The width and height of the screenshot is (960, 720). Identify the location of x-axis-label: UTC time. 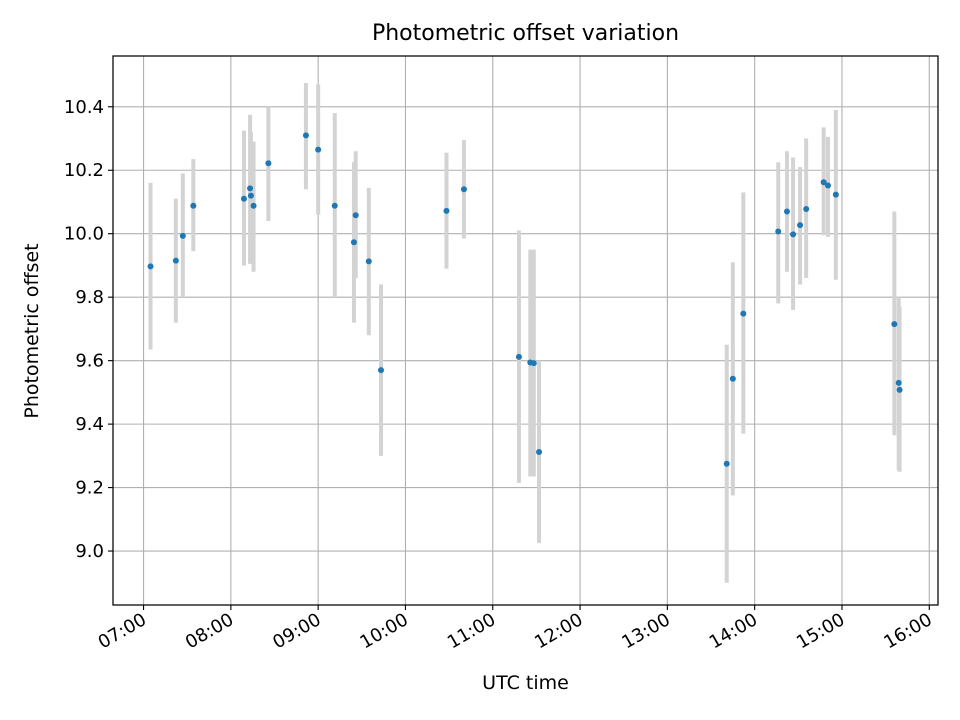
(525, 683).